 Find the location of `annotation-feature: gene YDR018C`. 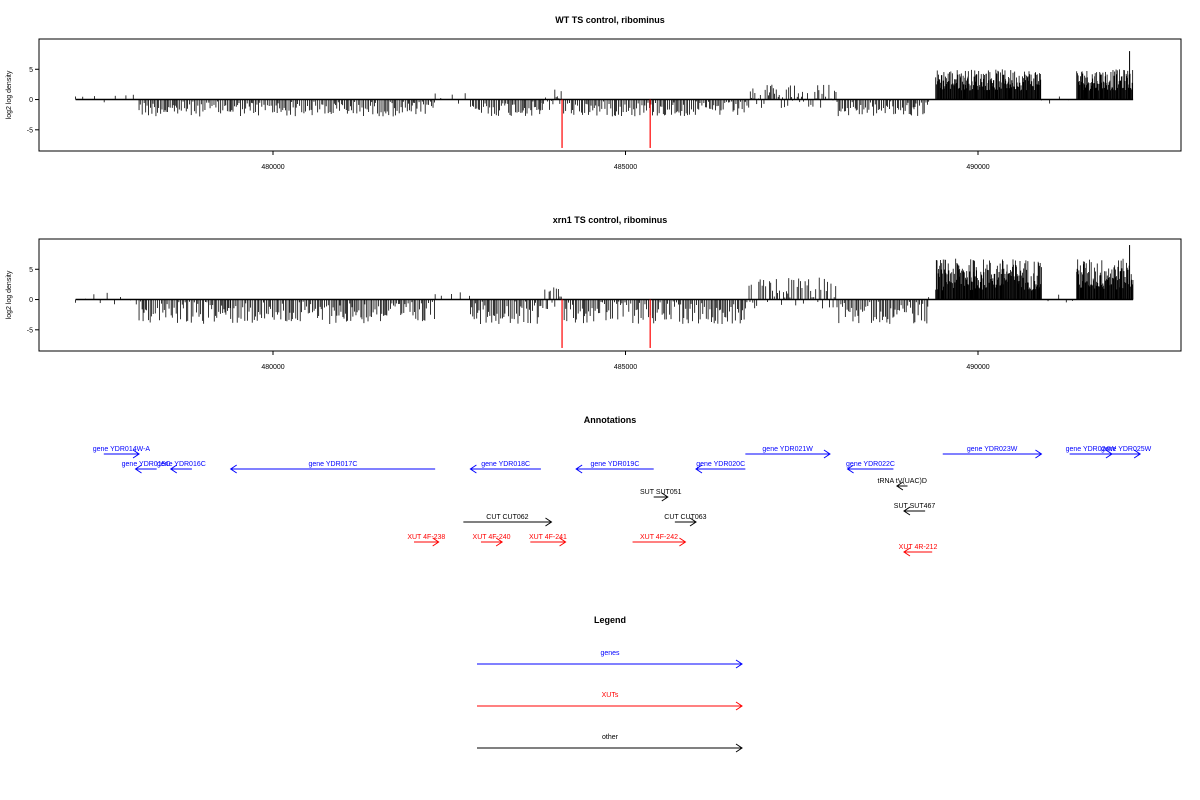

annotation-feature: gene YDR018C is located at coordinates (505, 467).